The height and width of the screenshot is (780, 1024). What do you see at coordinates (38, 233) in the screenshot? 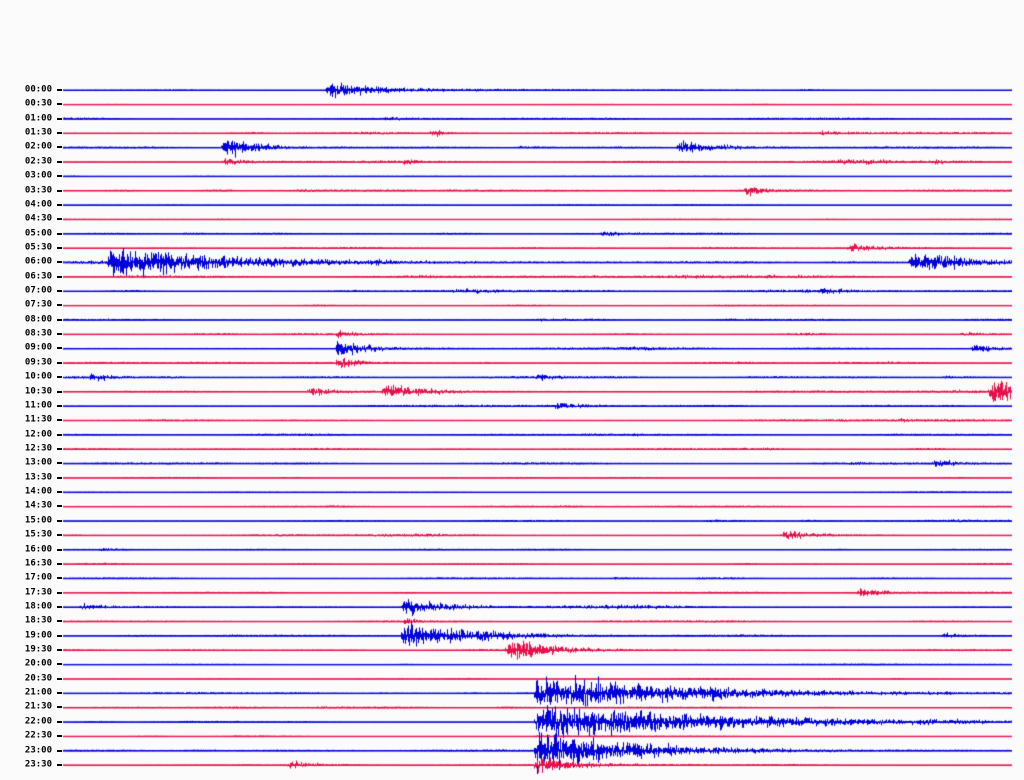
I see `time-axis-label: 05:00` at bounding box center [38, 233].